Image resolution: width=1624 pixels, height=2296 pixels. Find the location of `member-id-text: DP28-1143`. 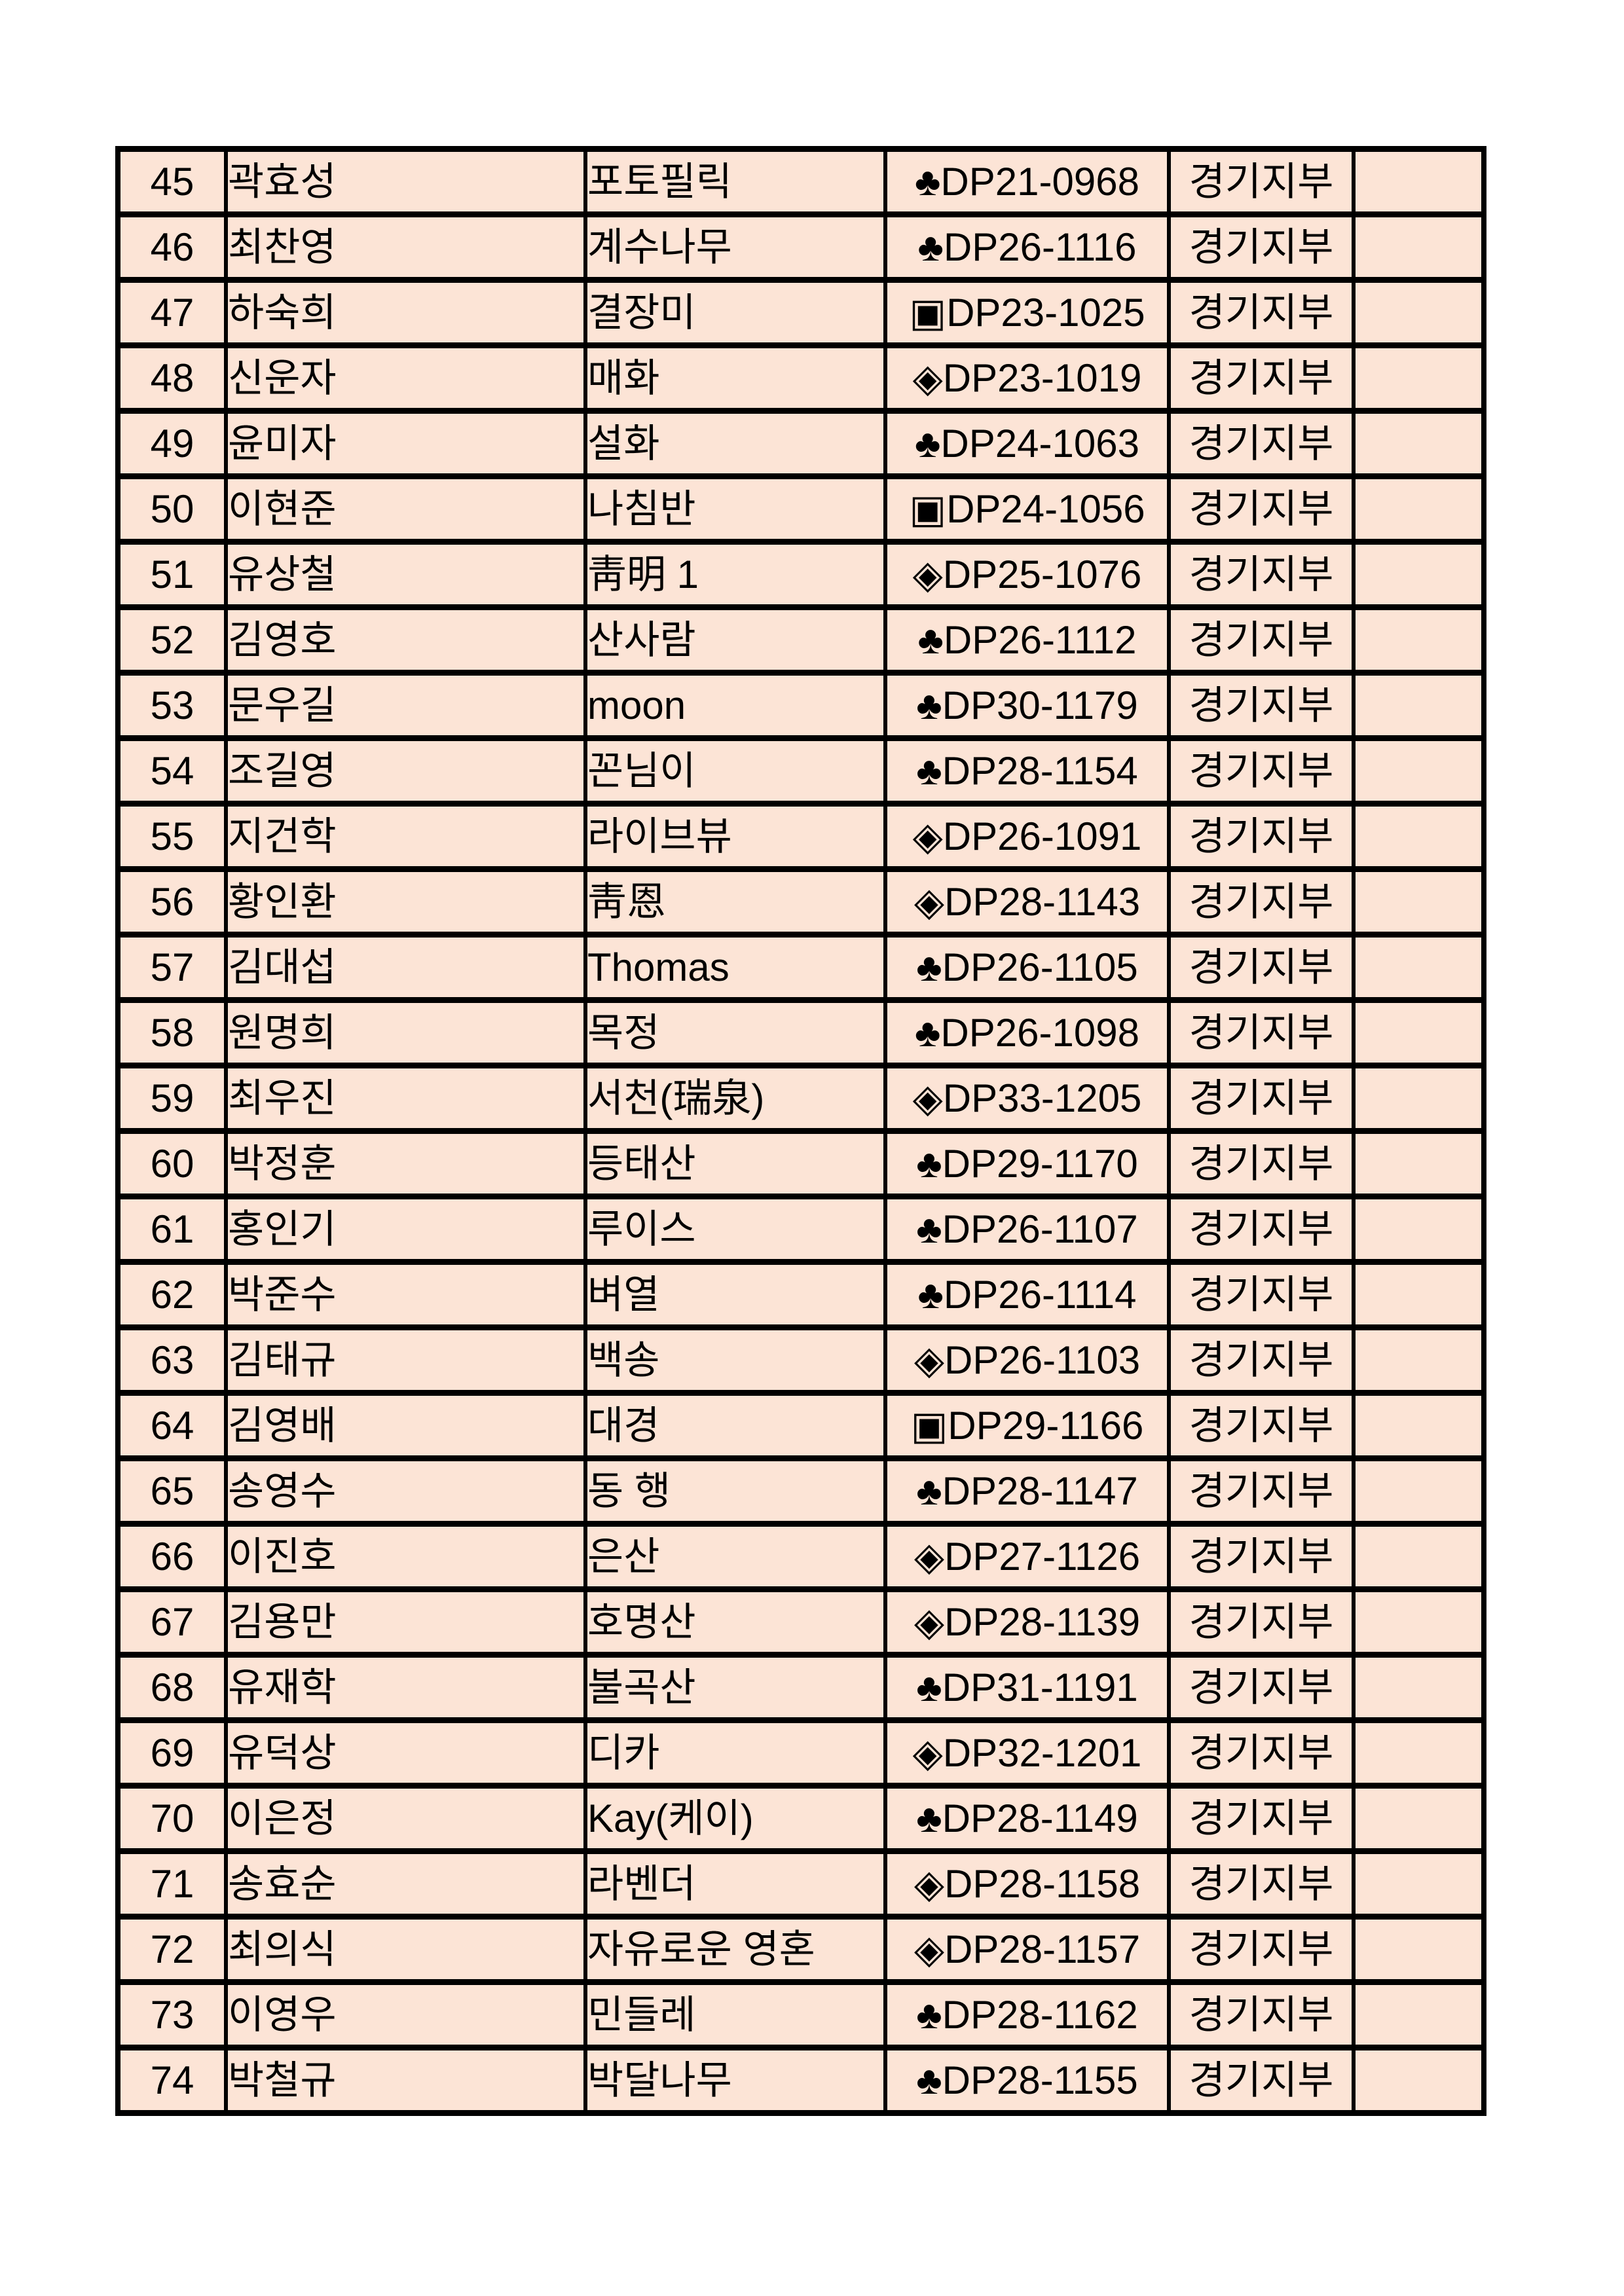

member-id-text: DP28-1143 is located at coordinates (1042, 901).